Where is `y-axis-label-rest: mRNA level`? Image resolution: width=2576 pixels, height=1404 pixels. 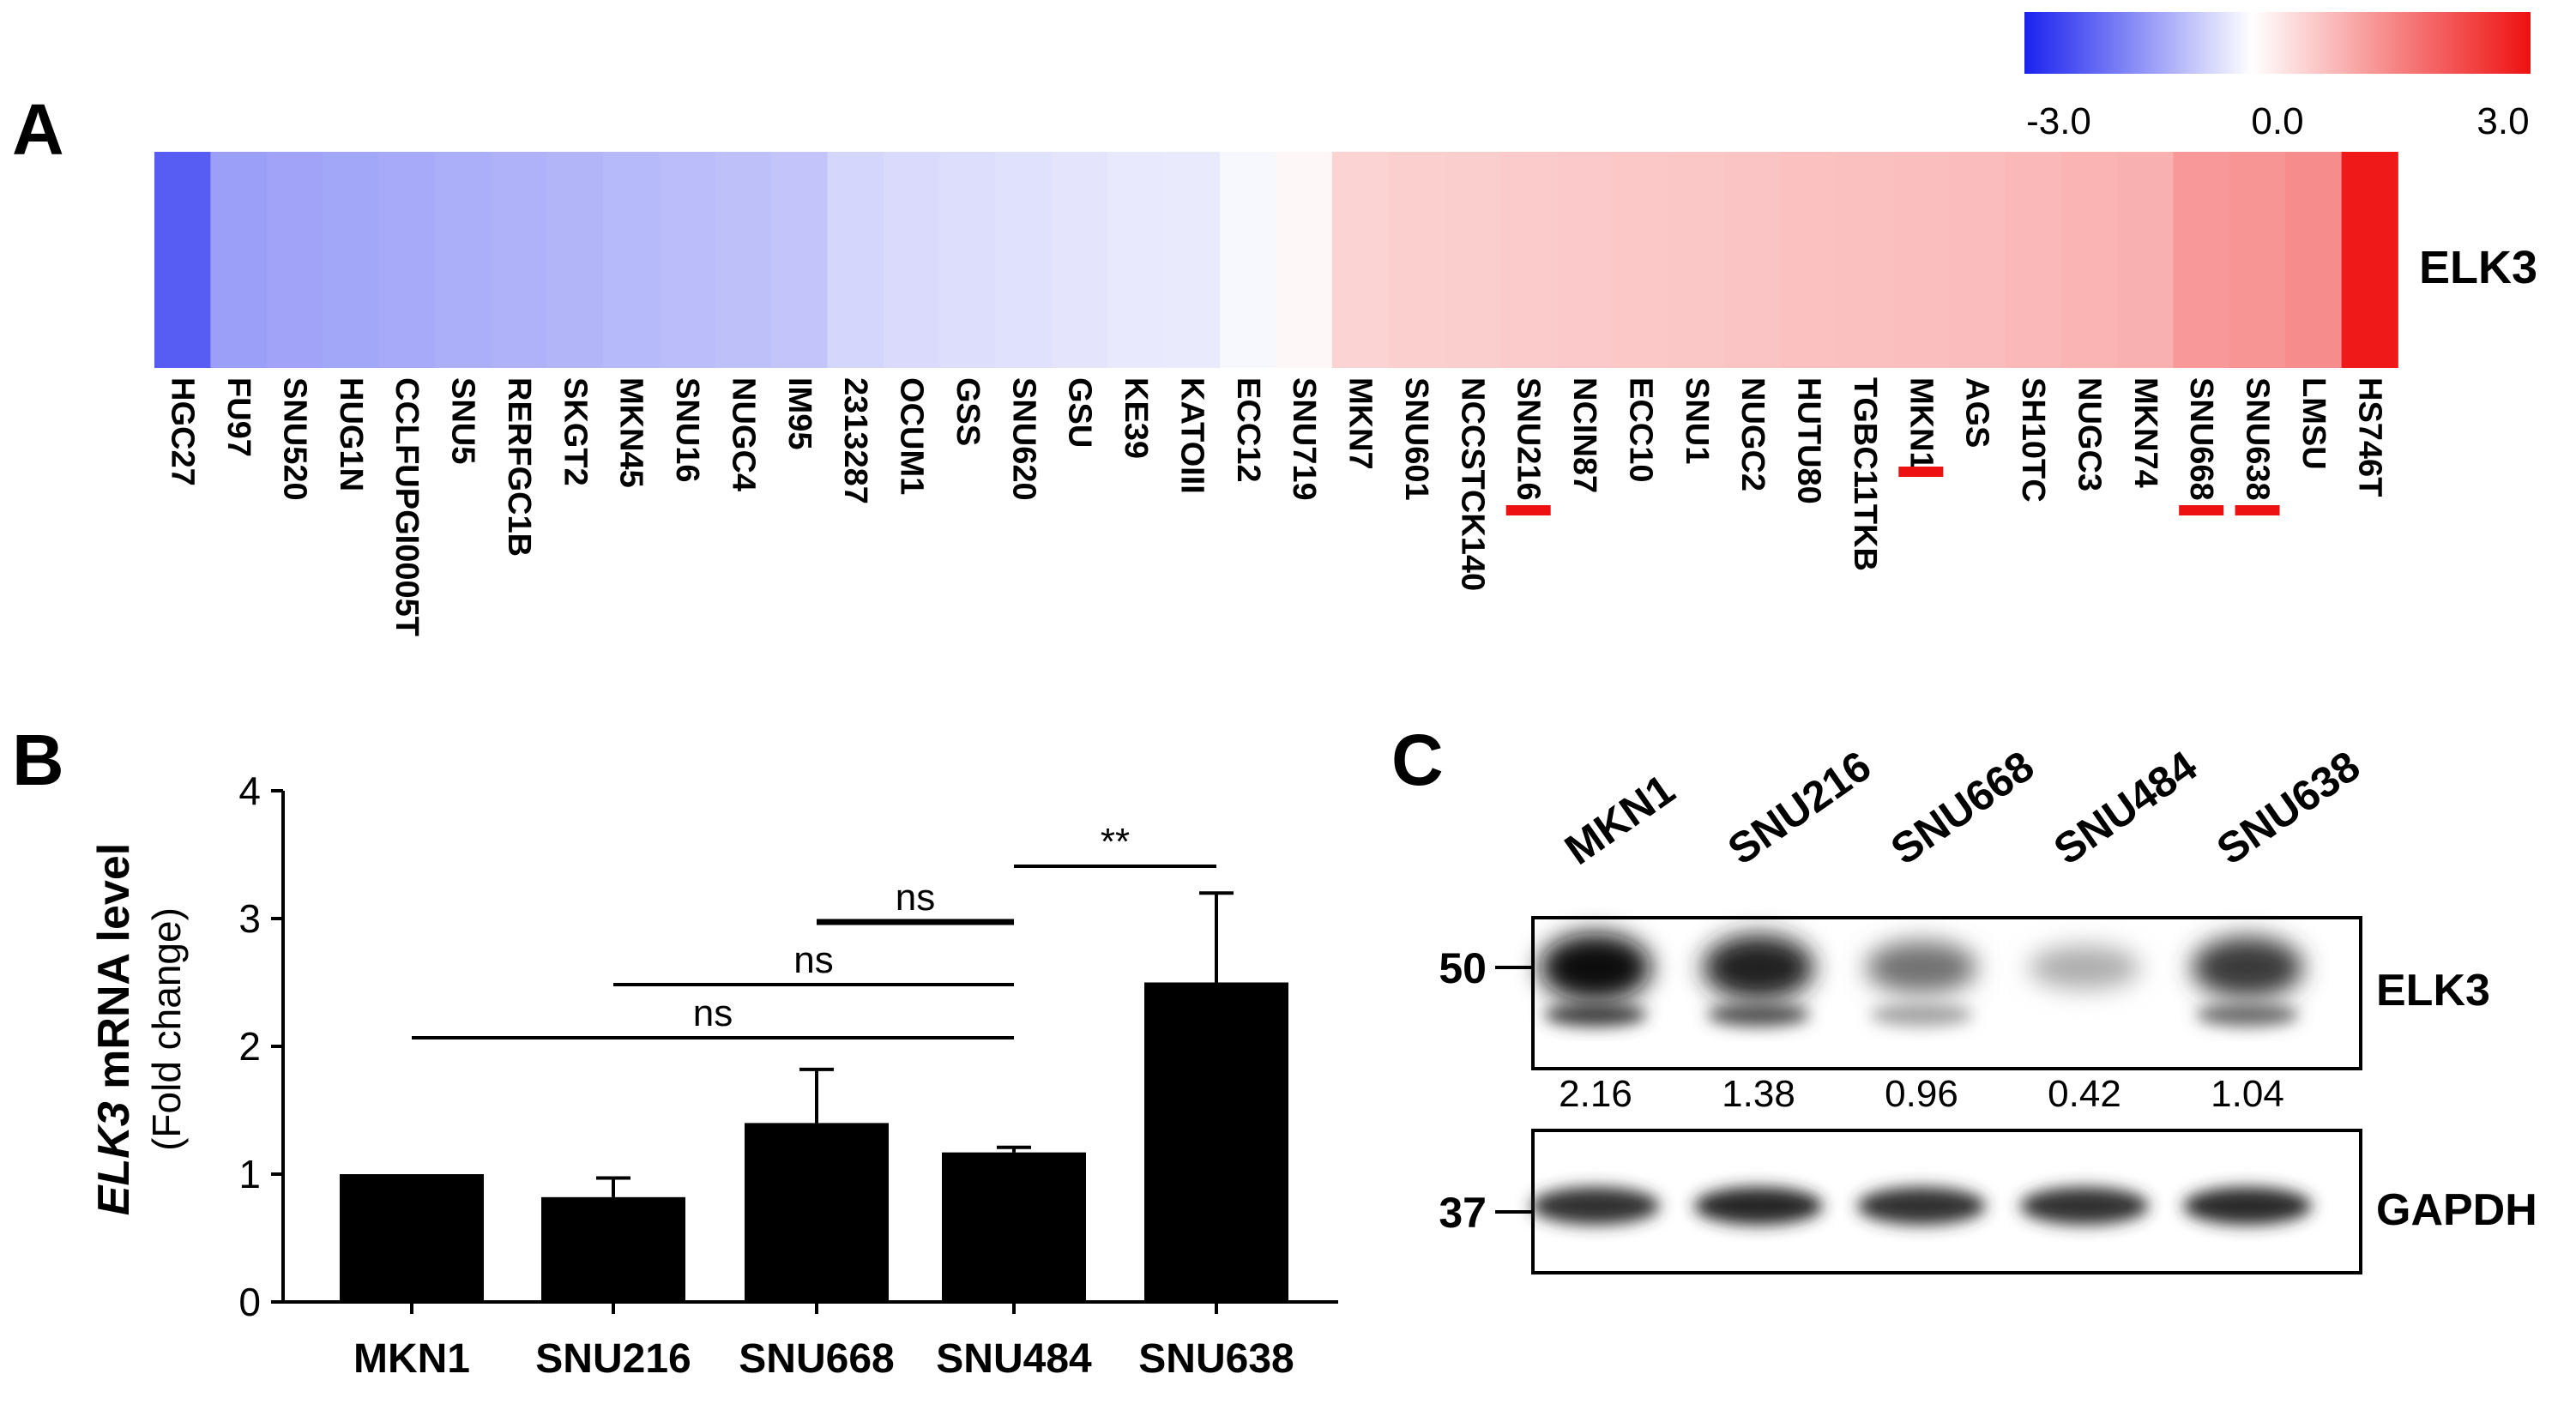
y-axis-label-rest: mRNA level is located at coordinates (114, 973).